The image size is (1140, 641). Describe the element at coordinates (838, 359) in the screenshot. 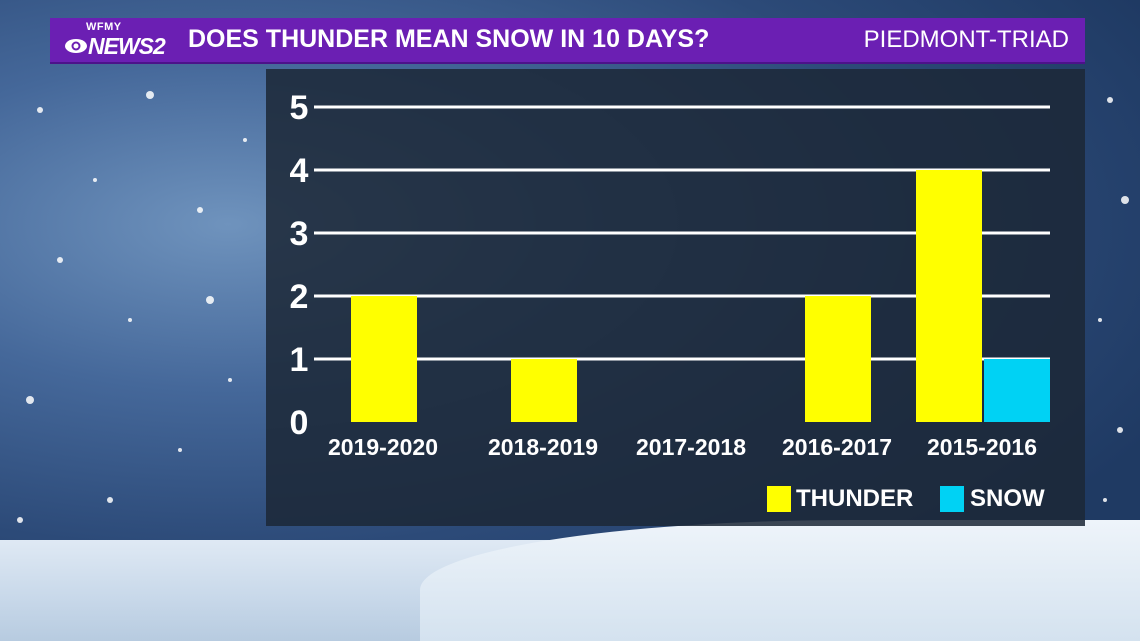

I see `bar-thunder-2016-2017` at that location.